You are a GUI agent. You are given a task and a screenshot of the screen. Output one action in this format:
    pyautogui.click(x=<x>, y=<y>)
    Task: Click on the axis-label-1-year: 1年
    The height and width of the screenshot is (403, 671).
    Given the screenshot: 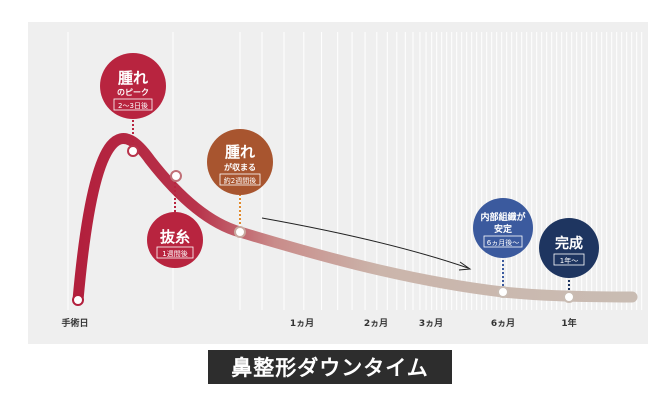 What is the action you would take?
    pyautogui.click(x=568, y=323)
    